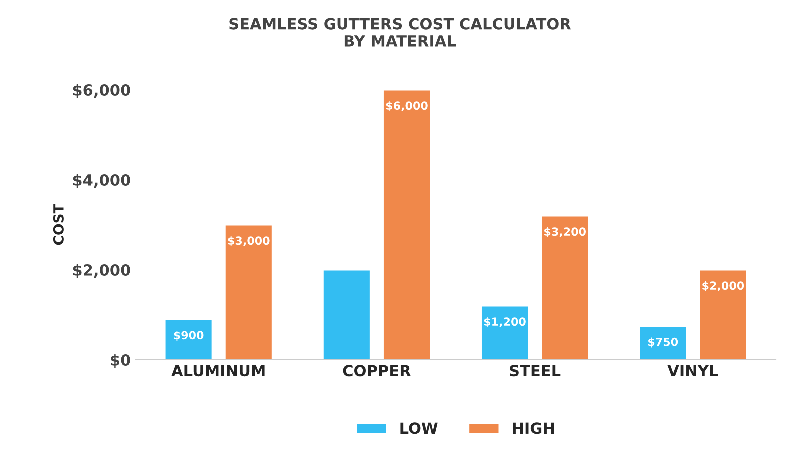 The image size is (800, 450). I want to click on data-label: $2,000, so click(723, 286).